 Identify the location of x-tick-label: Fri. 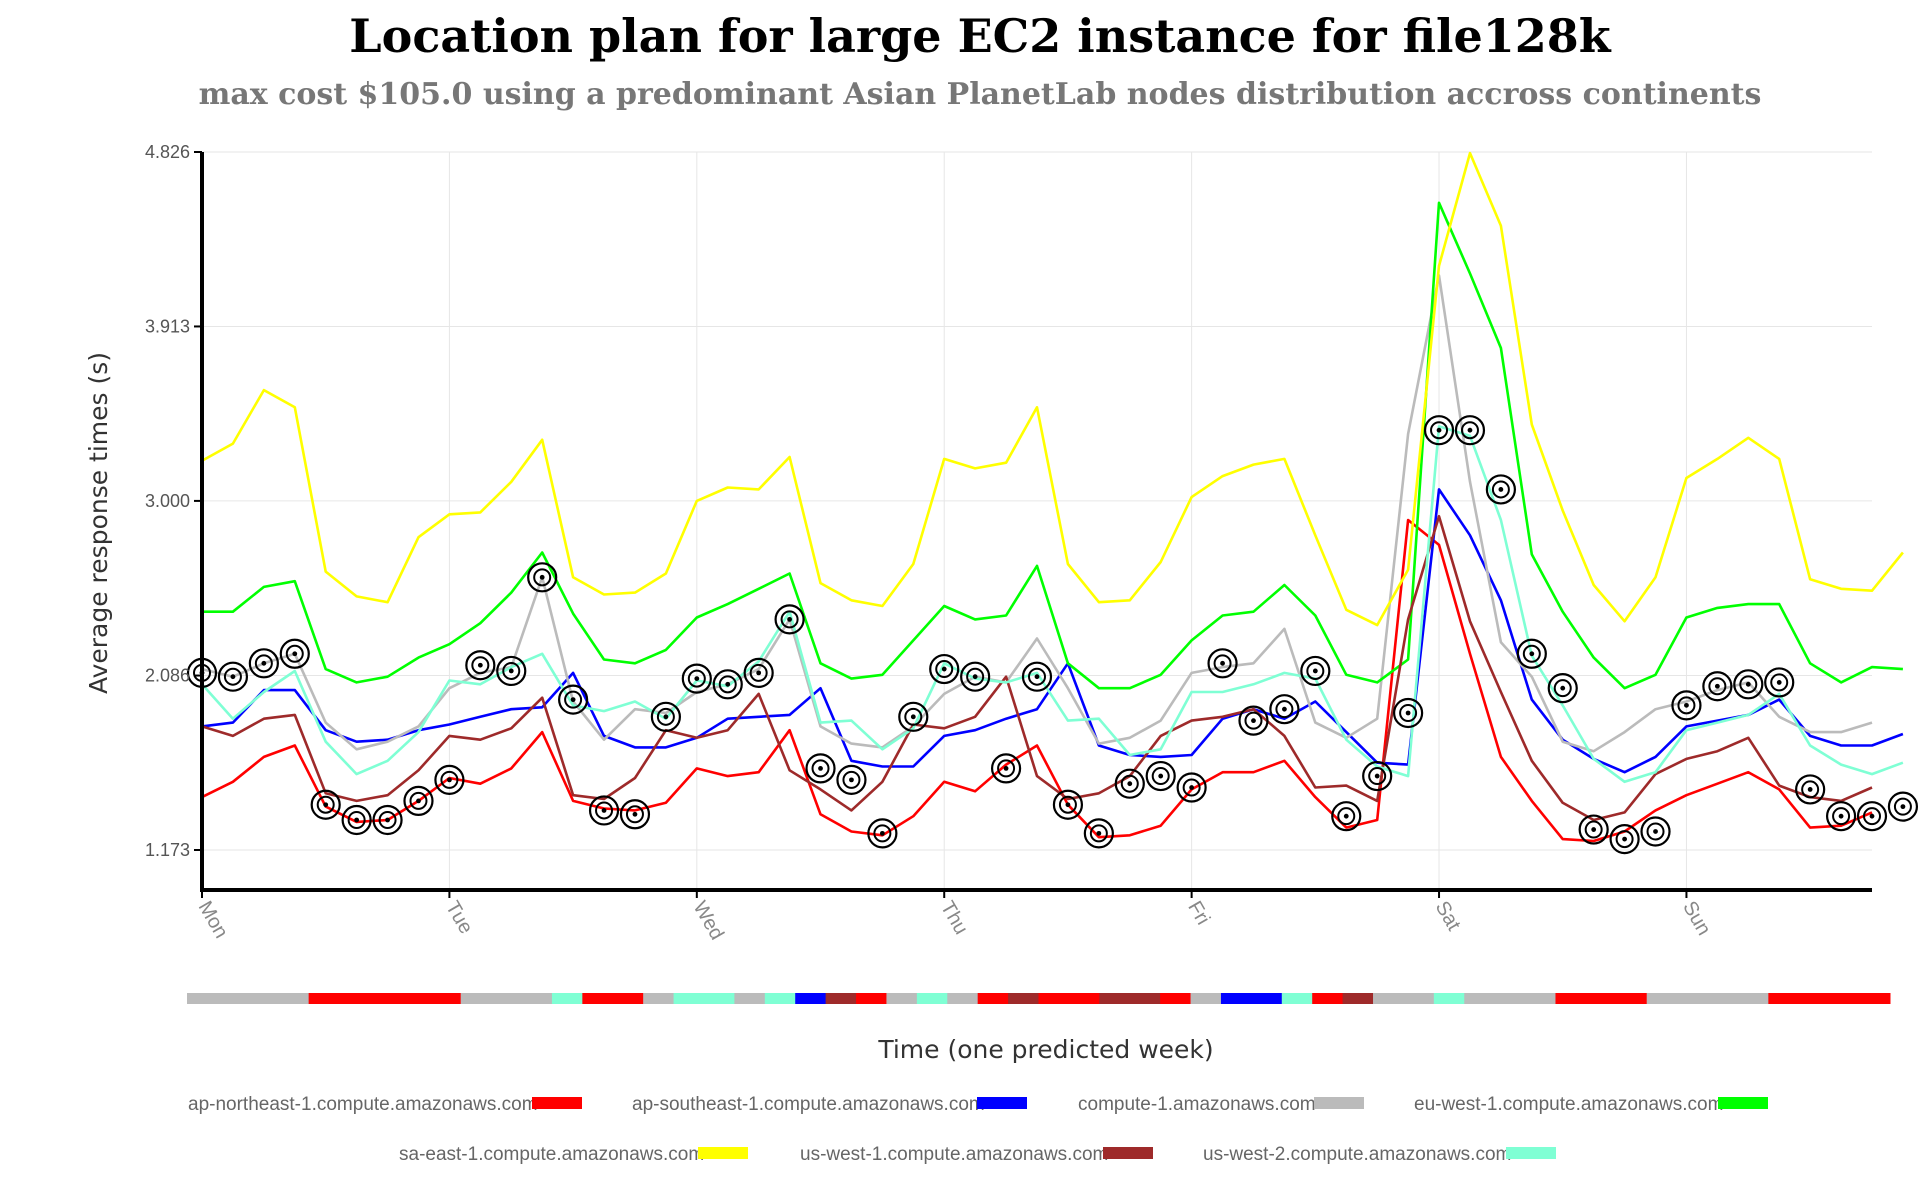
(1198, 913).